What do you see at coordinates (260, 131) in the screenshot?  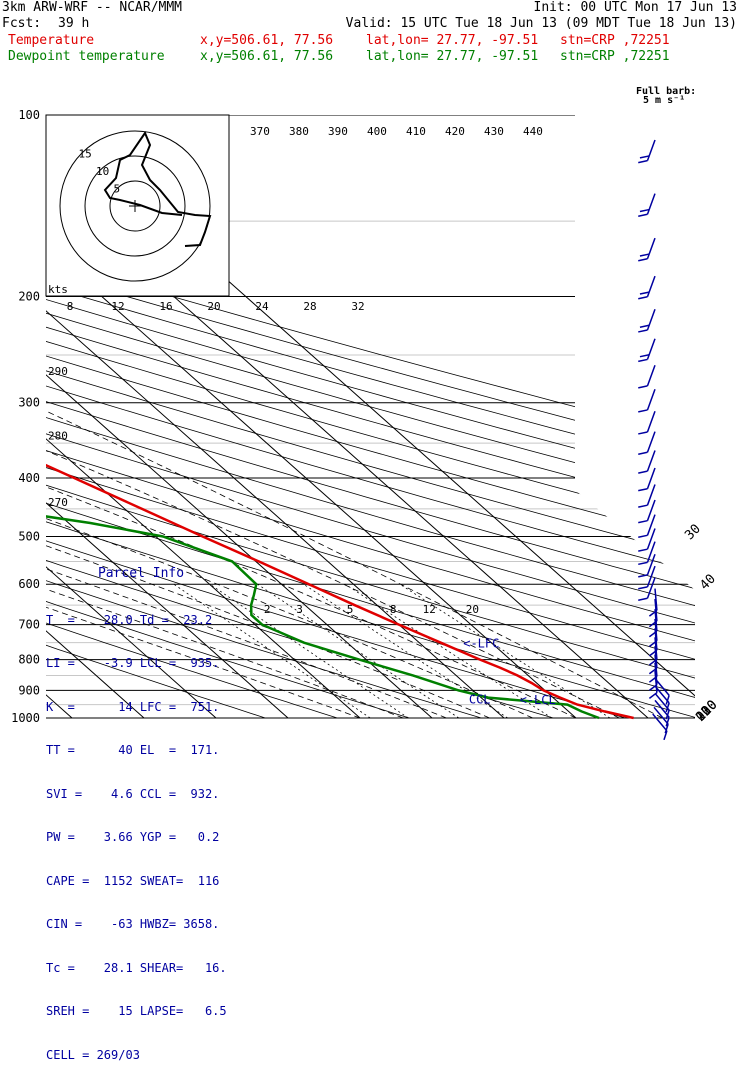 I see `theta-label: 370` at bounding box center [260, 131].